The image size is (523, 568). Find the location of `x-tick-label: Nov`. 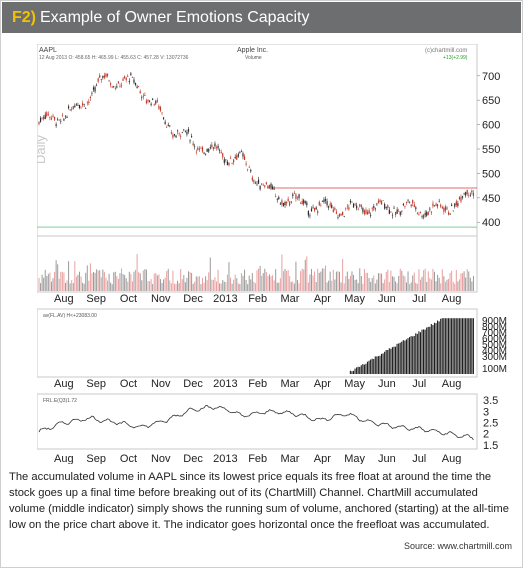

x-tick-label: Nov is located at coordinates (161, 299).